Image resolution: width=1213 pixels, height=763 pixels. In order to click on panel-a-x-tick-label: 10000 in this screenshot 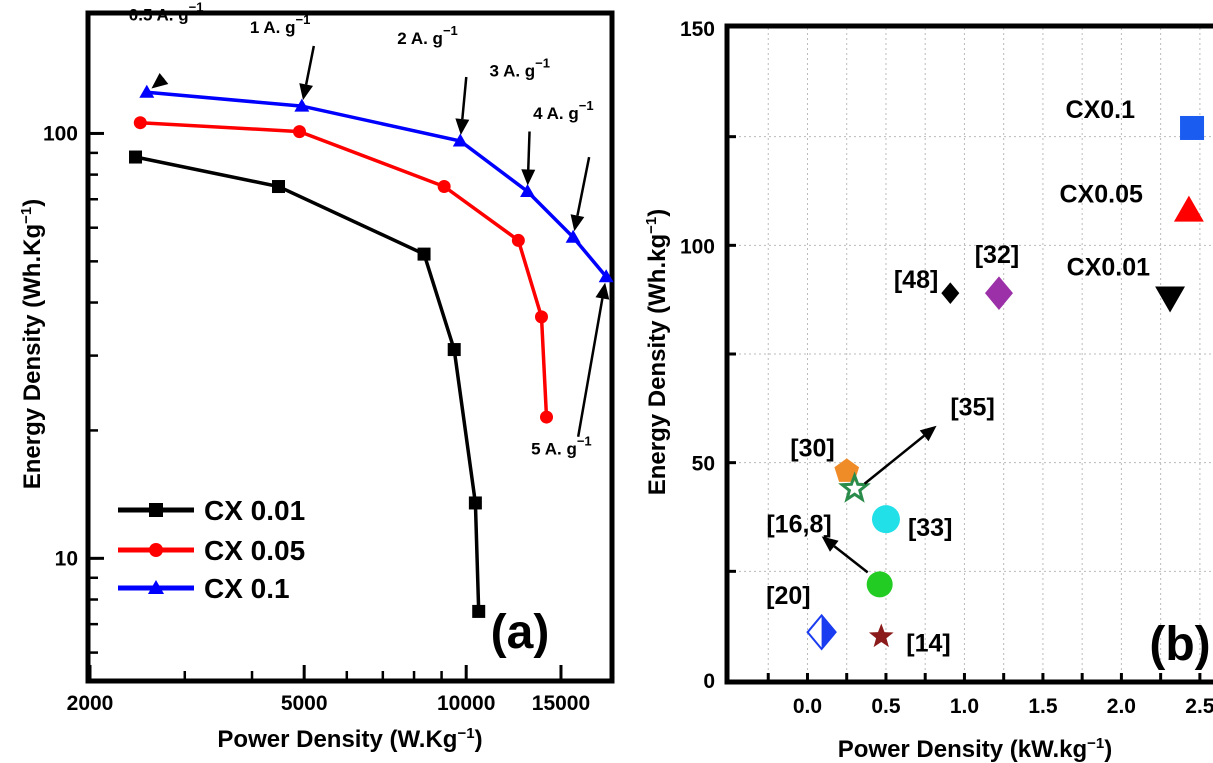, I will do `click(466, 703)`.